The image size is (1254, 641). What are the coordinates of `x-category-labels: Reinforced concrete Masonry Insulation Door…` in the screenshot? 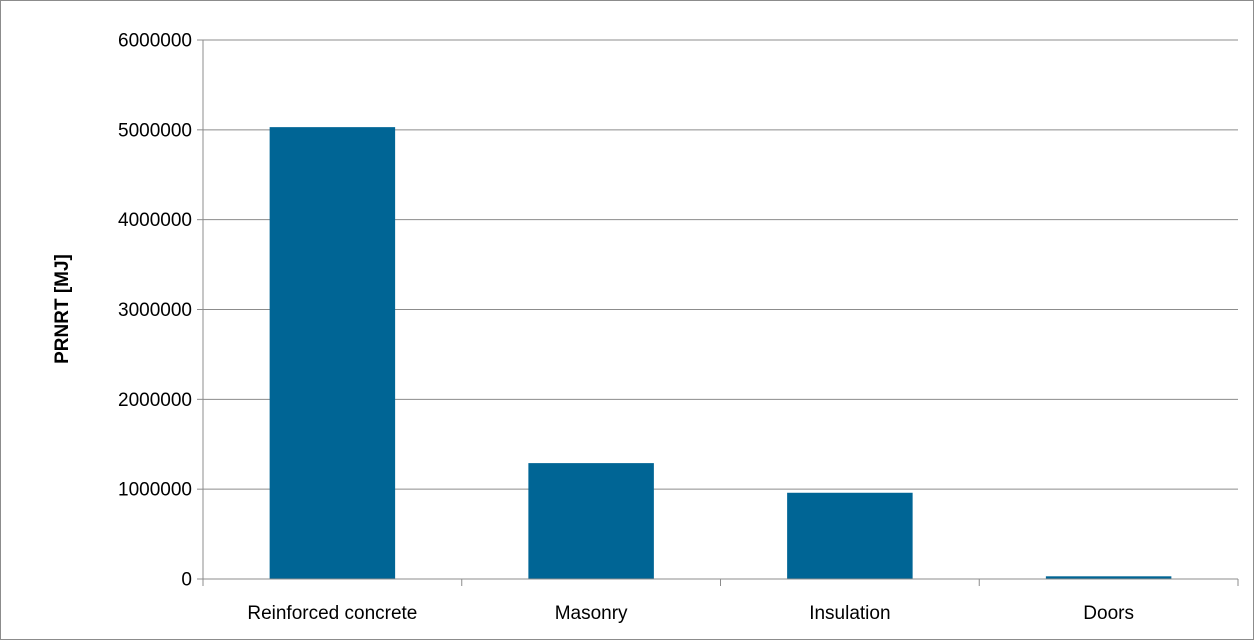 It's located at (690, 613).